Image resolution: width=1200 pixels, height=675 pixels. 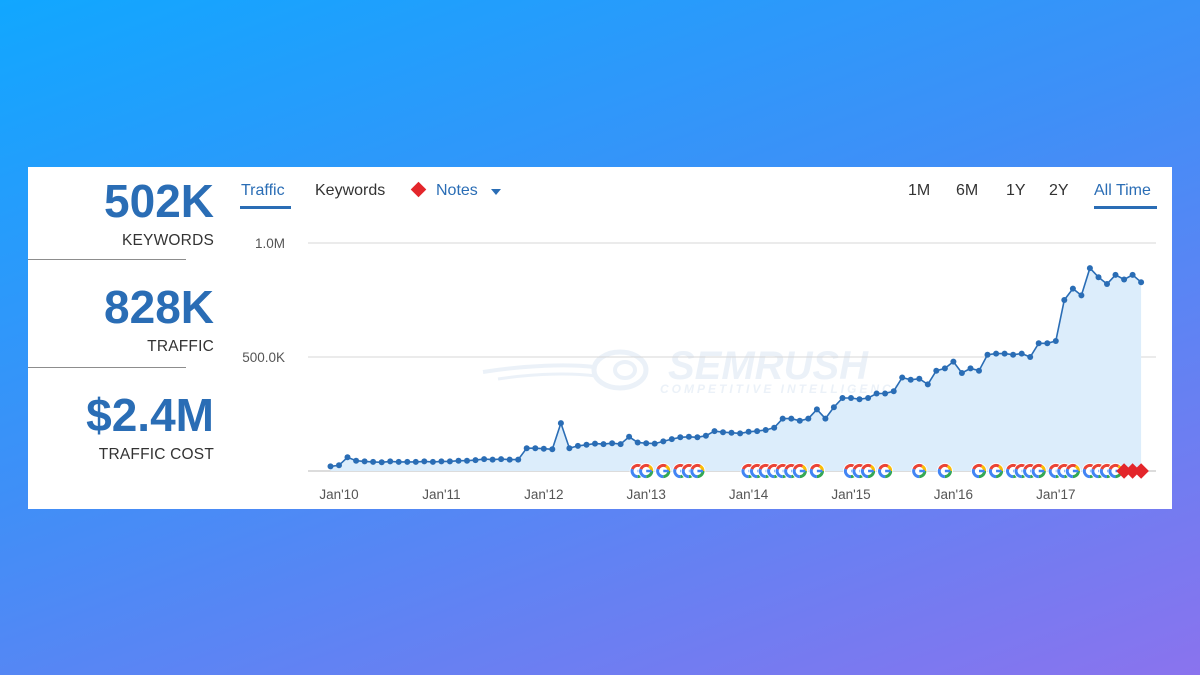 I want to click on period-all-time-button: All Time, so click(x=1122, y=190).